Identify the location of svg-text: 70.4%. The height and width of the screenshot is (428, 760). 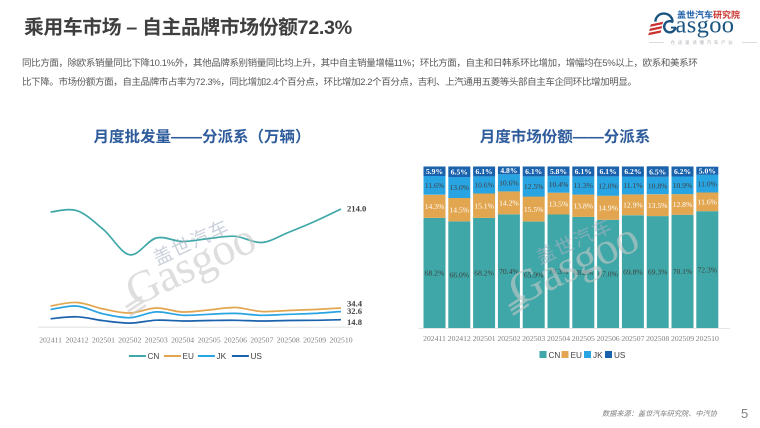
(509, 271).